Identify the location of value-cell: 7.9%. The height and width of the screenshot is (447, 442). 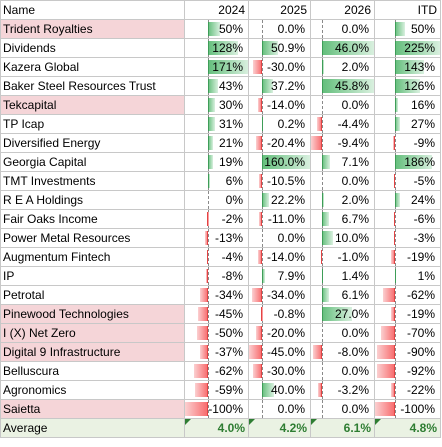
(279, 276).